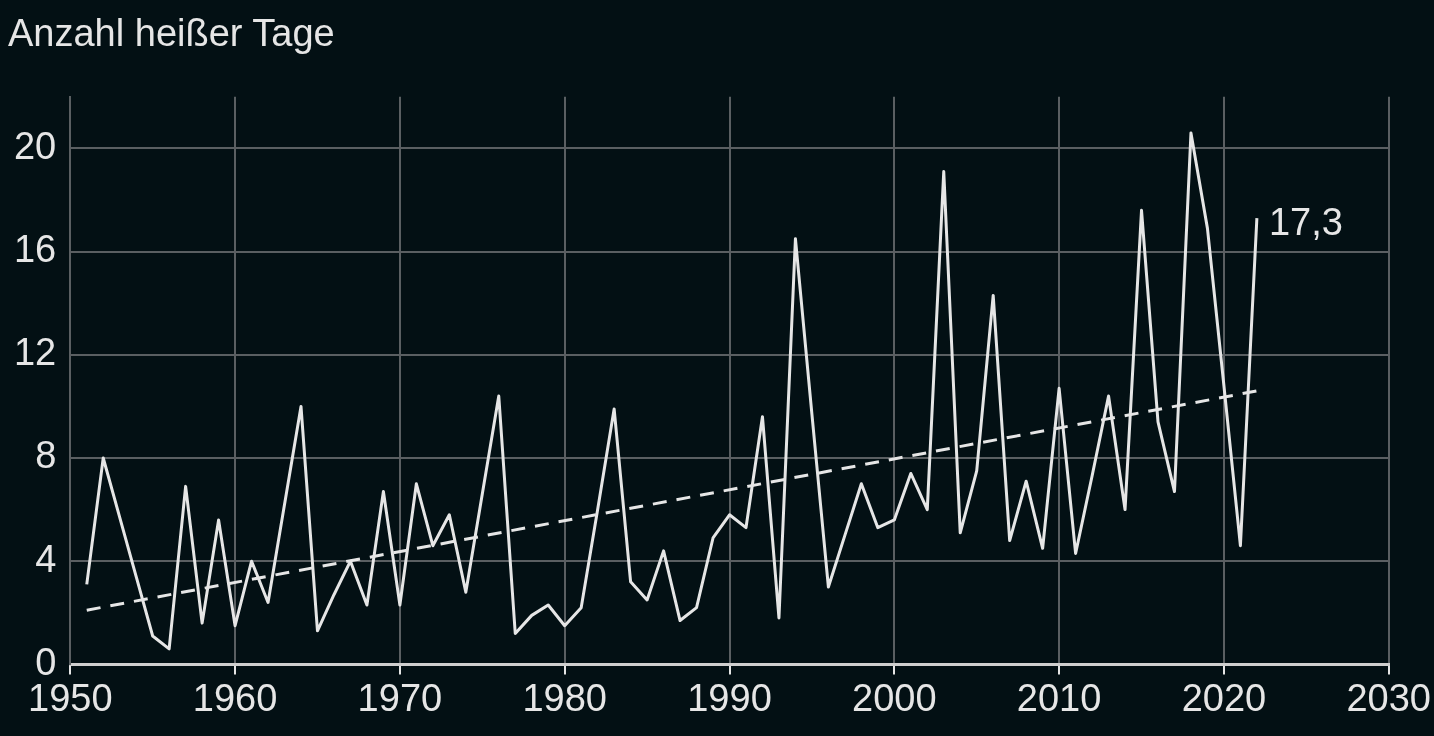 The width and height of the screenshot is (1434, 736). I want to click on y-tick-label: 20, so click(35, 145).